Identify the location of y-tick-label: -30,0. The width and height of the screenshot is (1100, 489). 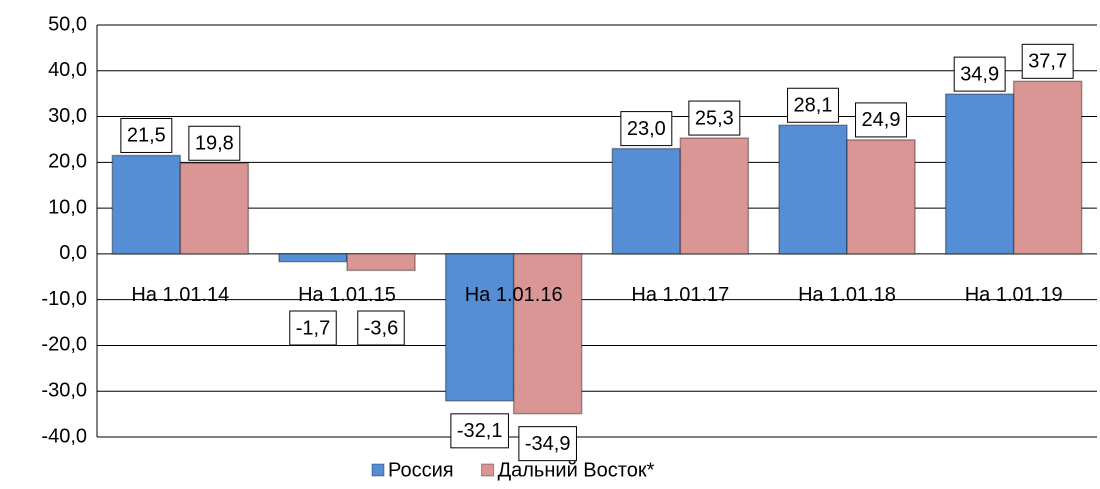
(64, 391).